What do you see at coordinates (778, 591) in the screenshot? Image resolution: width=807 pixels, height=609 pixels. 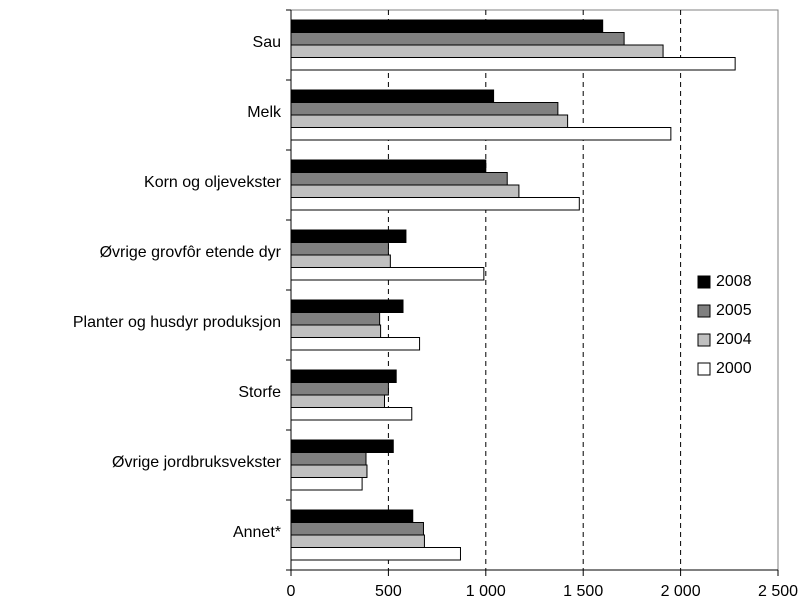 I see `x-tick-label: 2 500` at bounding box center [778, 591].